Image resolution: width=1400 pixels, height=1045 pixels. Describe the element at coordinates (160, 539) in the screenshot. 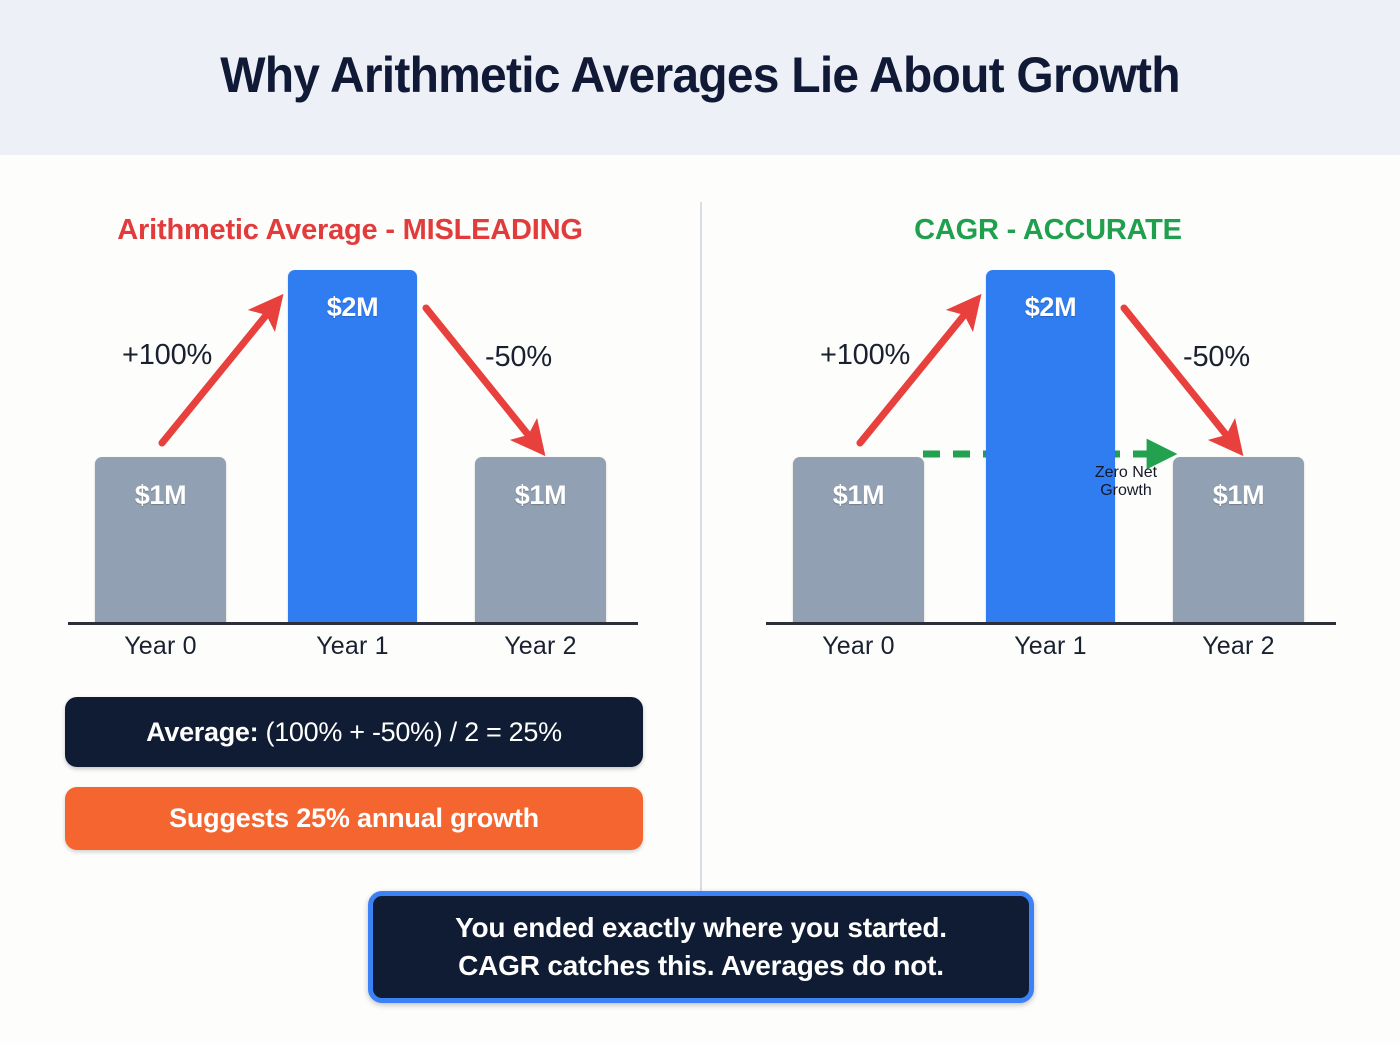

I see `bar-year-0-left: $1M` at that location.